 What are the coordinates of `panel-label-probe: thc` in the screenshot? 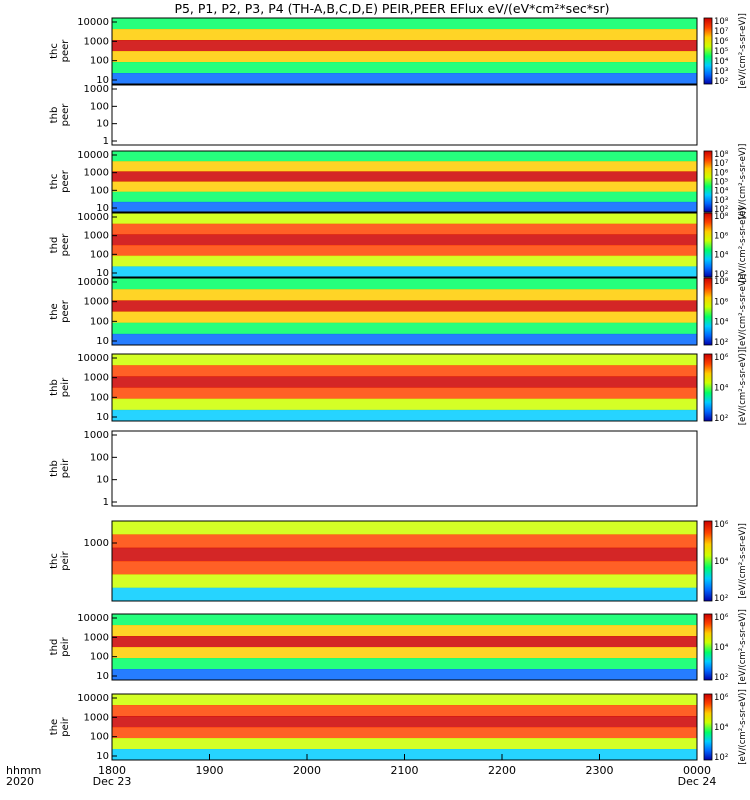 It's located at (54, 182).